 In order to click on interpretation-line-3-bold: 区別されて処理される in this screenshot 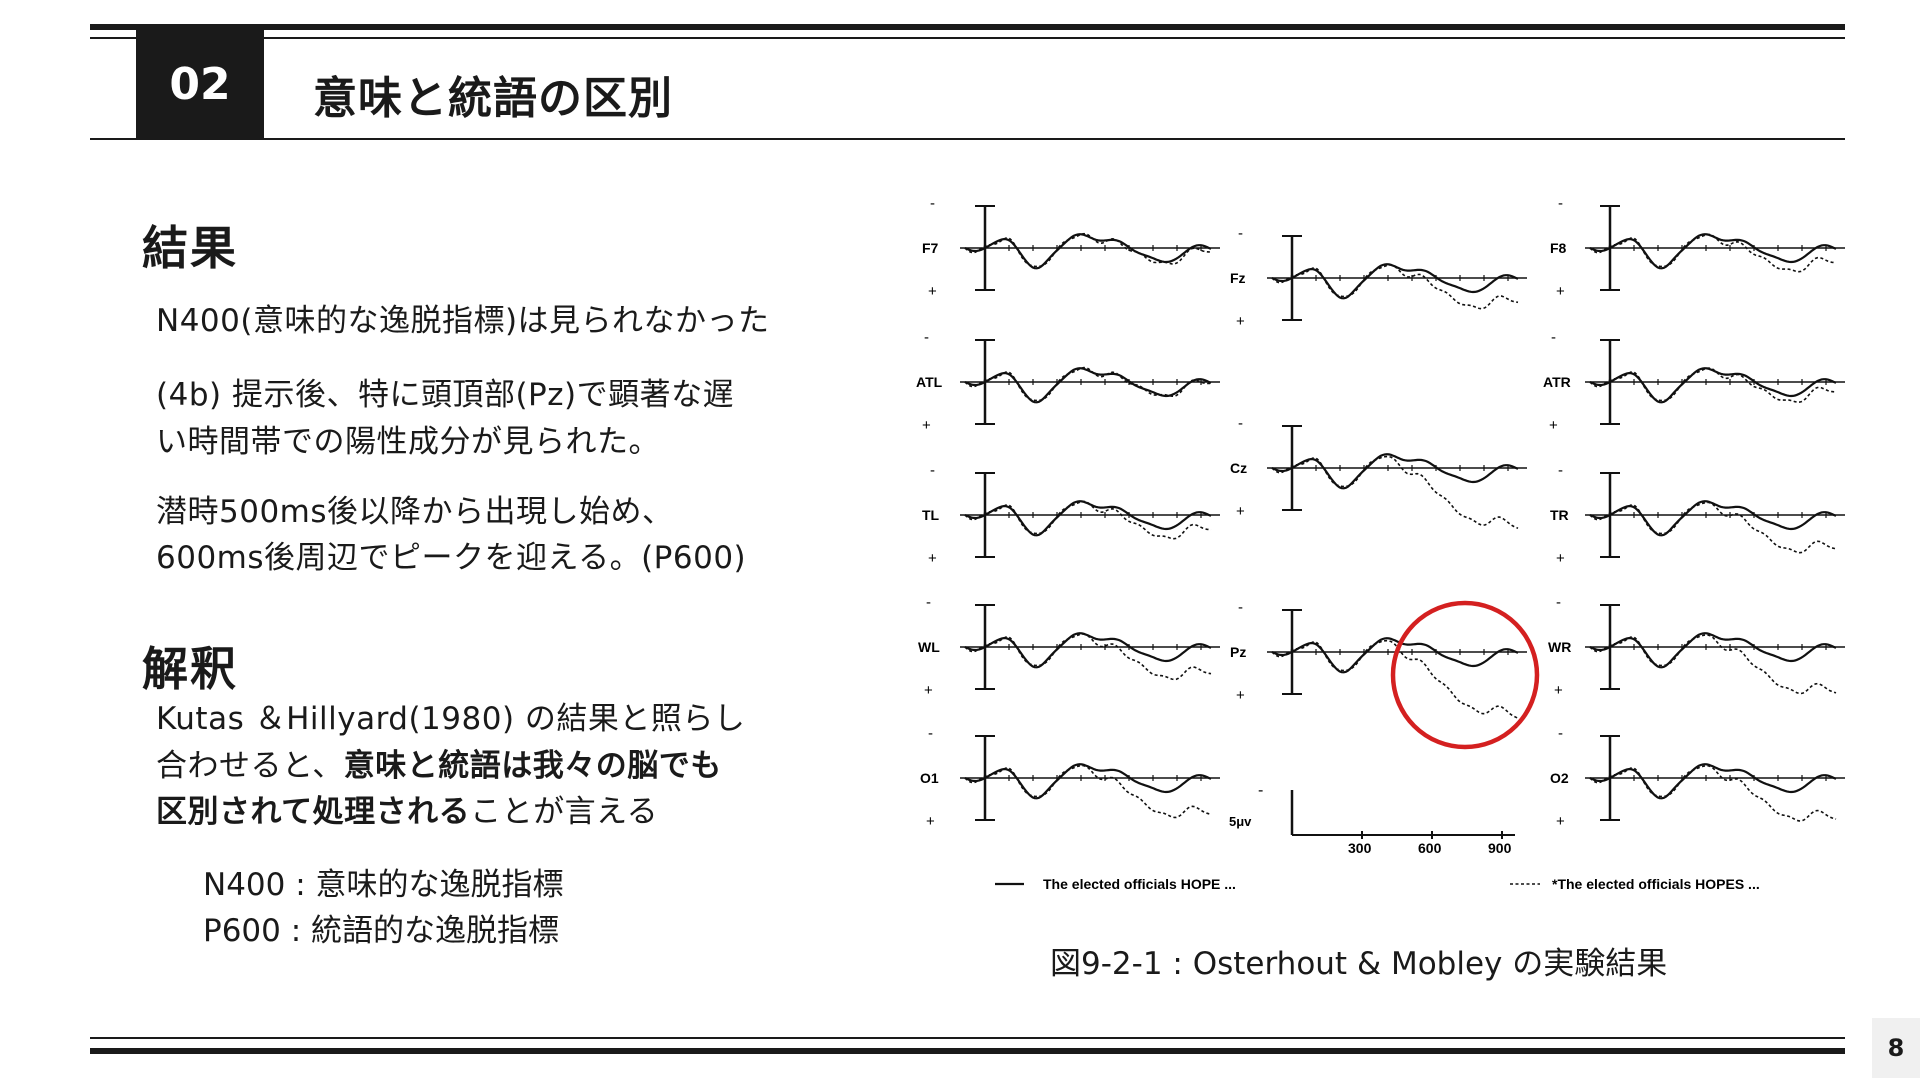, I will do `click(313, 812)`.